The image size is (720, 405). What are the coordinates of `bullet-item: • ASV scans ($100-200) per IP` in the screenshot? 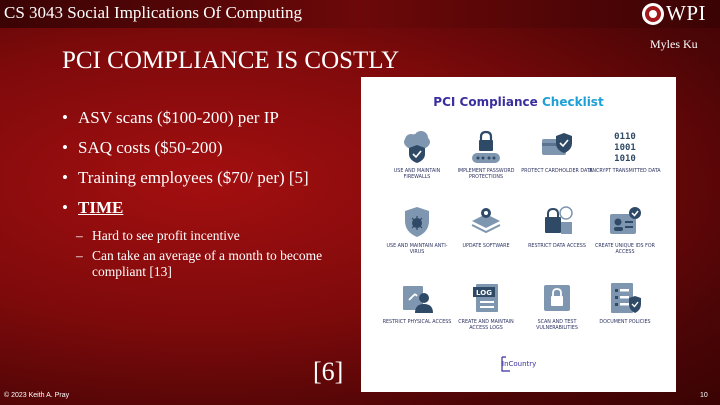 It's located at (207, 118).